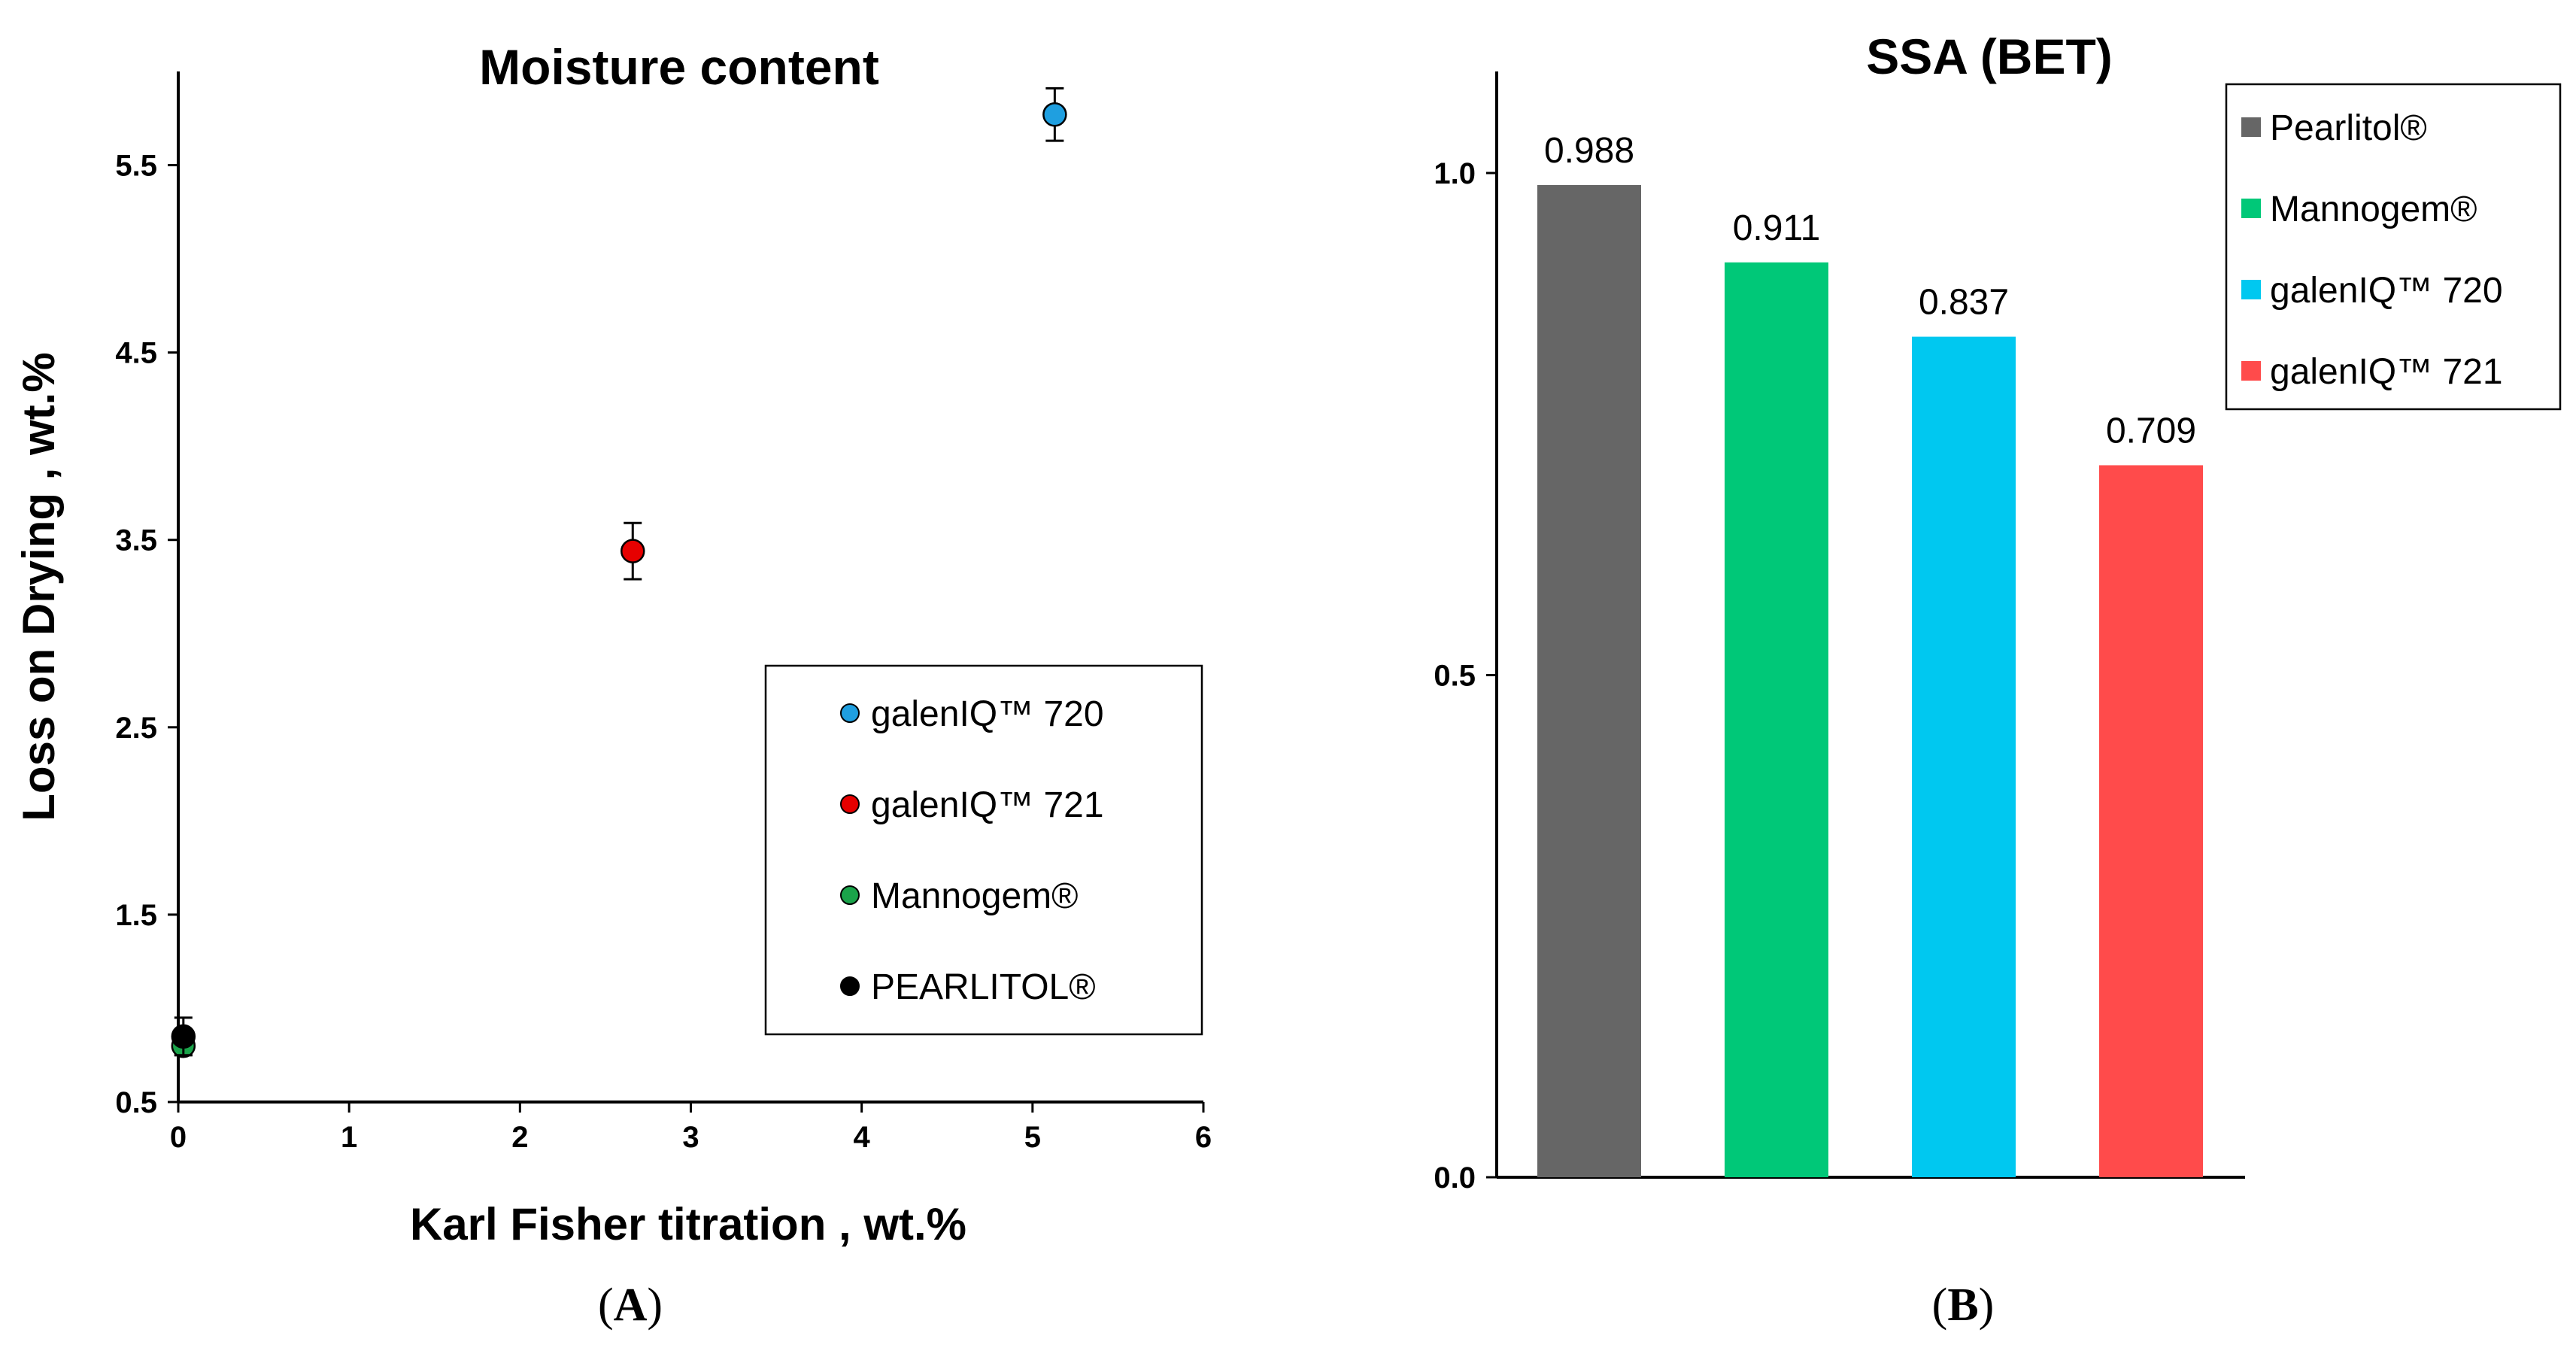 The image size is (2576, 1351). What do you see at coordinates (2348, 128) in the screenshot?
I see `legend-label: Pearlitol®` at bounding box center [2348, 128].